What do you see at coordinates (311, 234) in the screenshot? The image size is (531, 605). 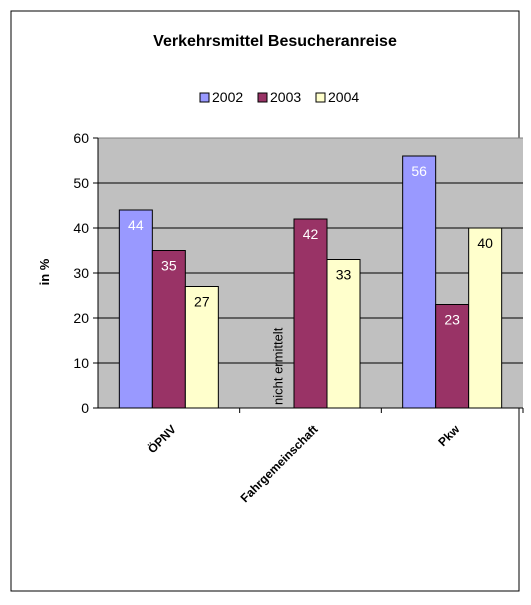 I see `data-label: 42` at bounding box center [311, 234].